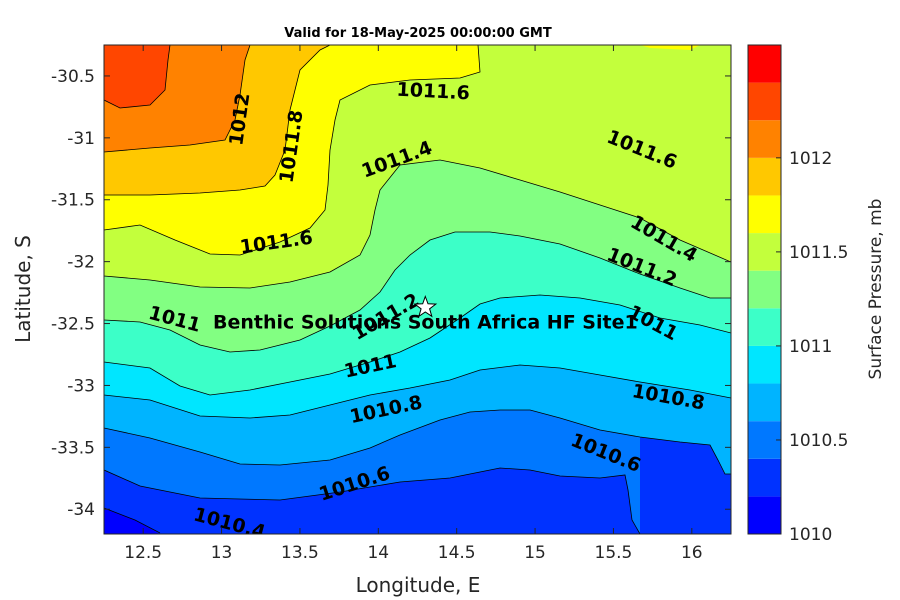  I want to click on chart-title: Valid for 18-May-2025 00:00:00 GMT, so click(418, 33).